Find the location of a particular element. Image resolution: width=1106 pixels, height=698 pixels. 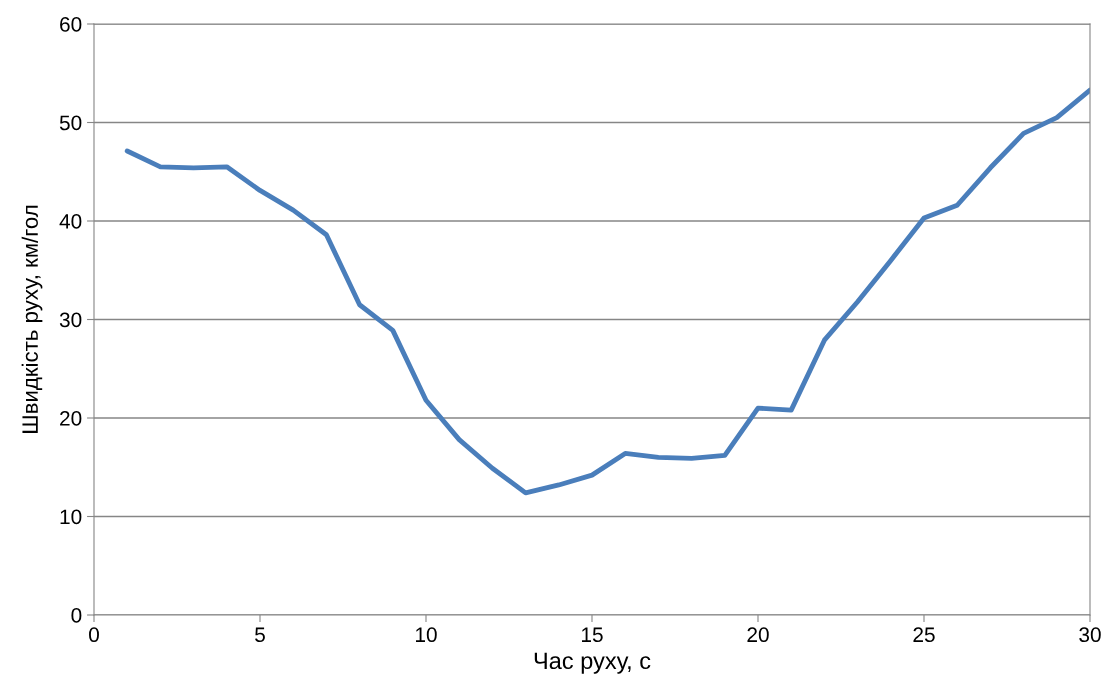

x-tick-label: 30 is located at coordinates (1090, 635).